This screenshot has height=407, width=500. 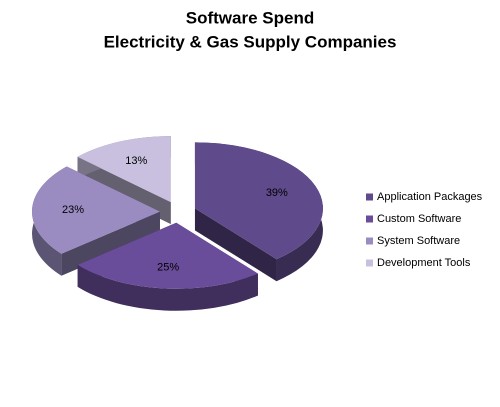 I want to click on legend-label: Application Packages, so click(x=430, y=197).